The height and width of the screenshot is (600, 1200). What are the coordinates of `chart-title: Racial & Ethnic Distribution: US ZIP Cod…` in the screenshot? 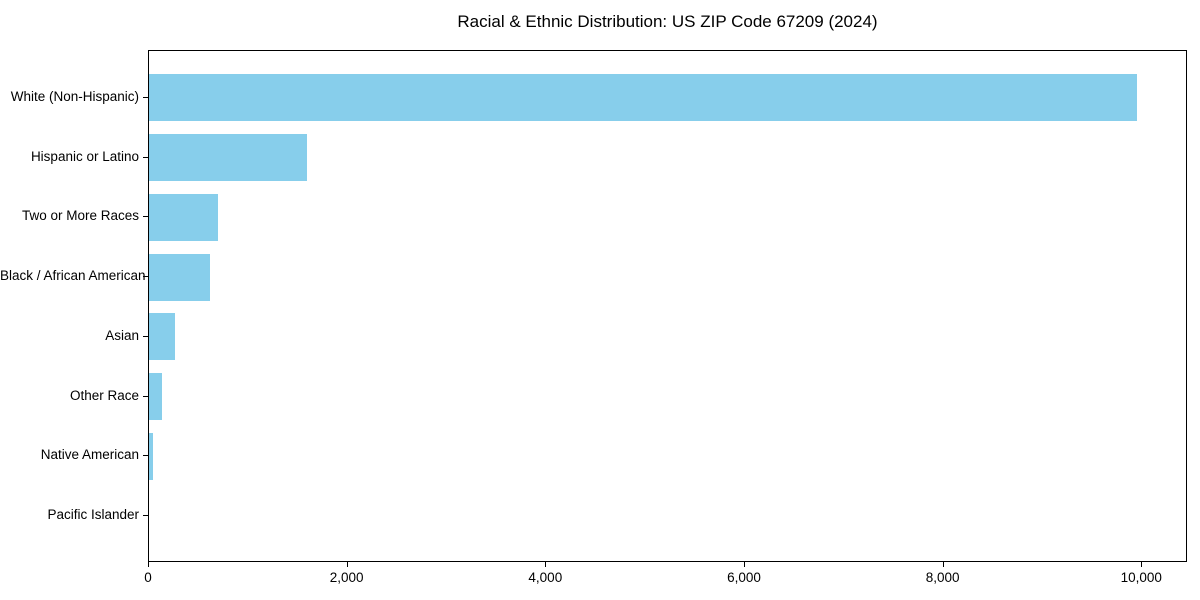 It's located at (667, 21).